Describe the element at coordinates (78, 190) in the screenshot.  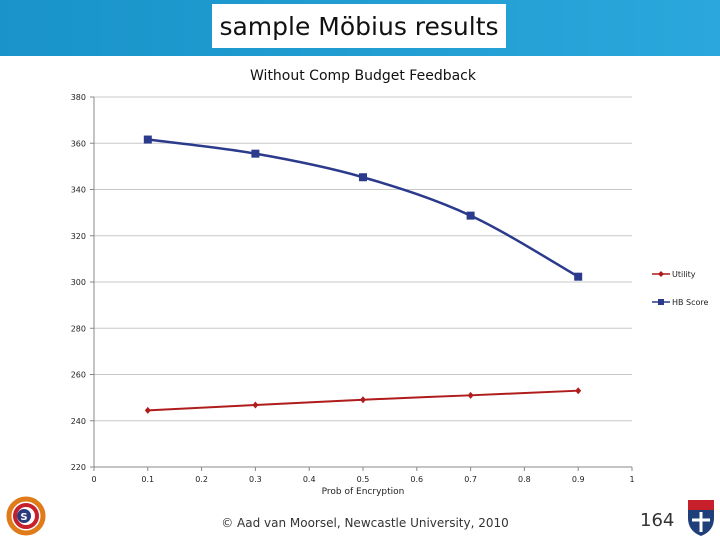
I see `y-tick-label: 340` at that location.